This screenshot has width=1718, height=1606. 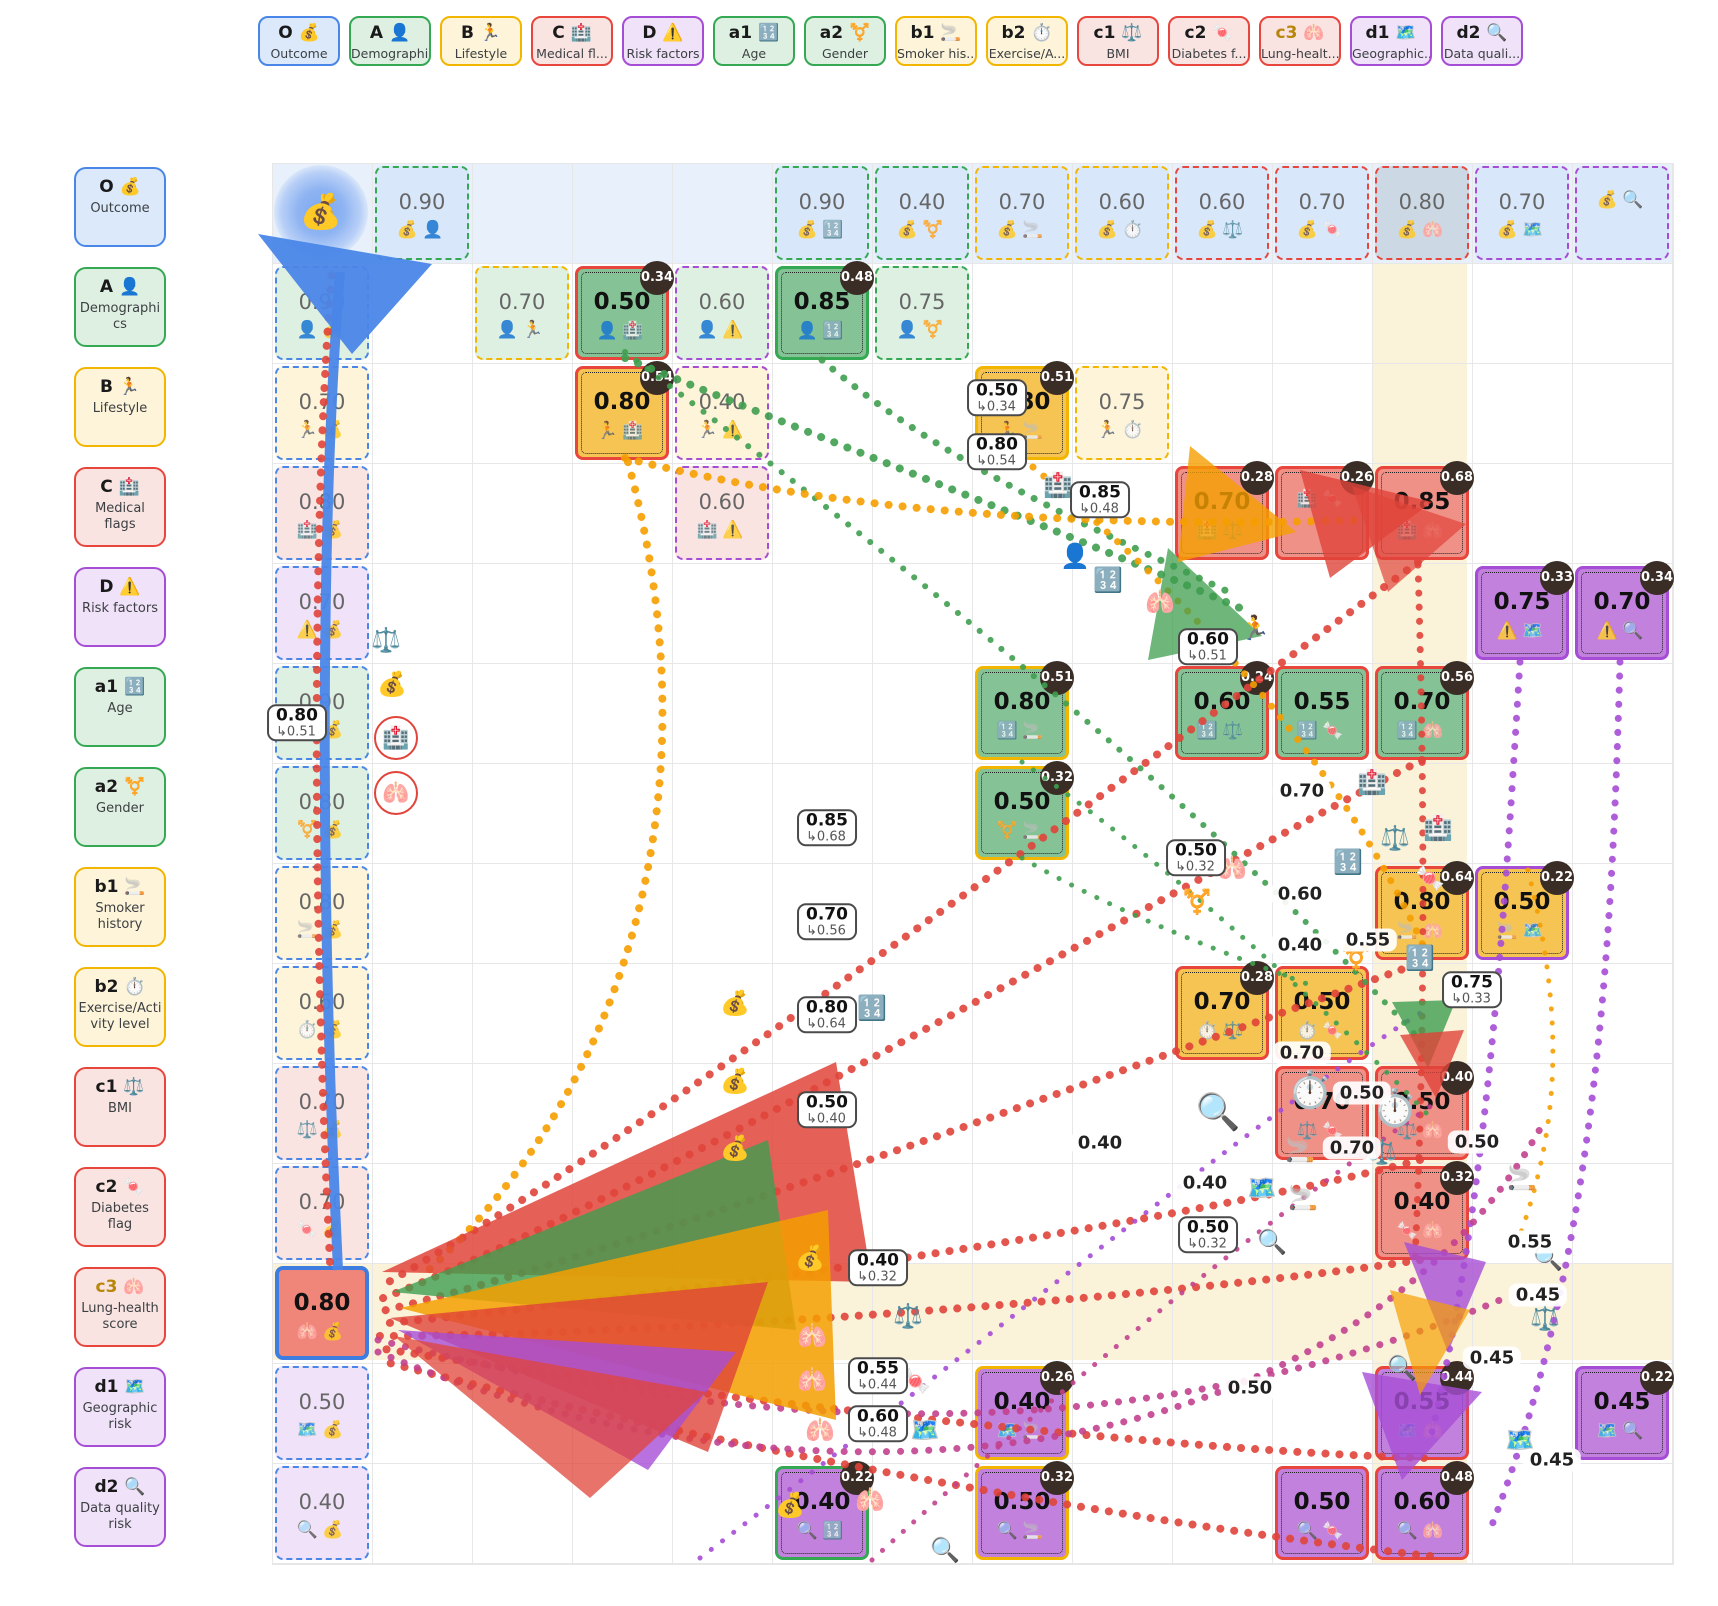 I want to click on column-header-D: D ⚠️ Risk factors, so click(x=663, y=41).